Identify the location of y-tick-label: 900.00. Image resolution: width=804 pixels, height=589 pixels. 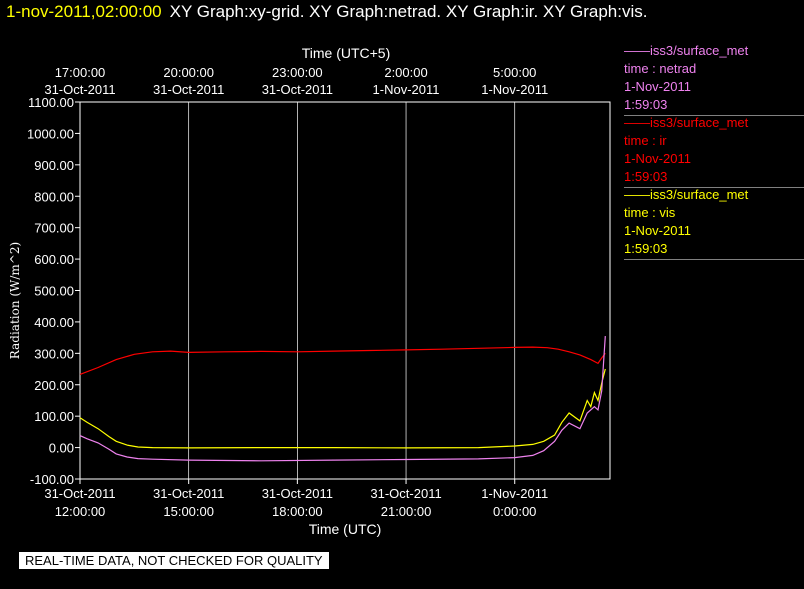
(54, 165).